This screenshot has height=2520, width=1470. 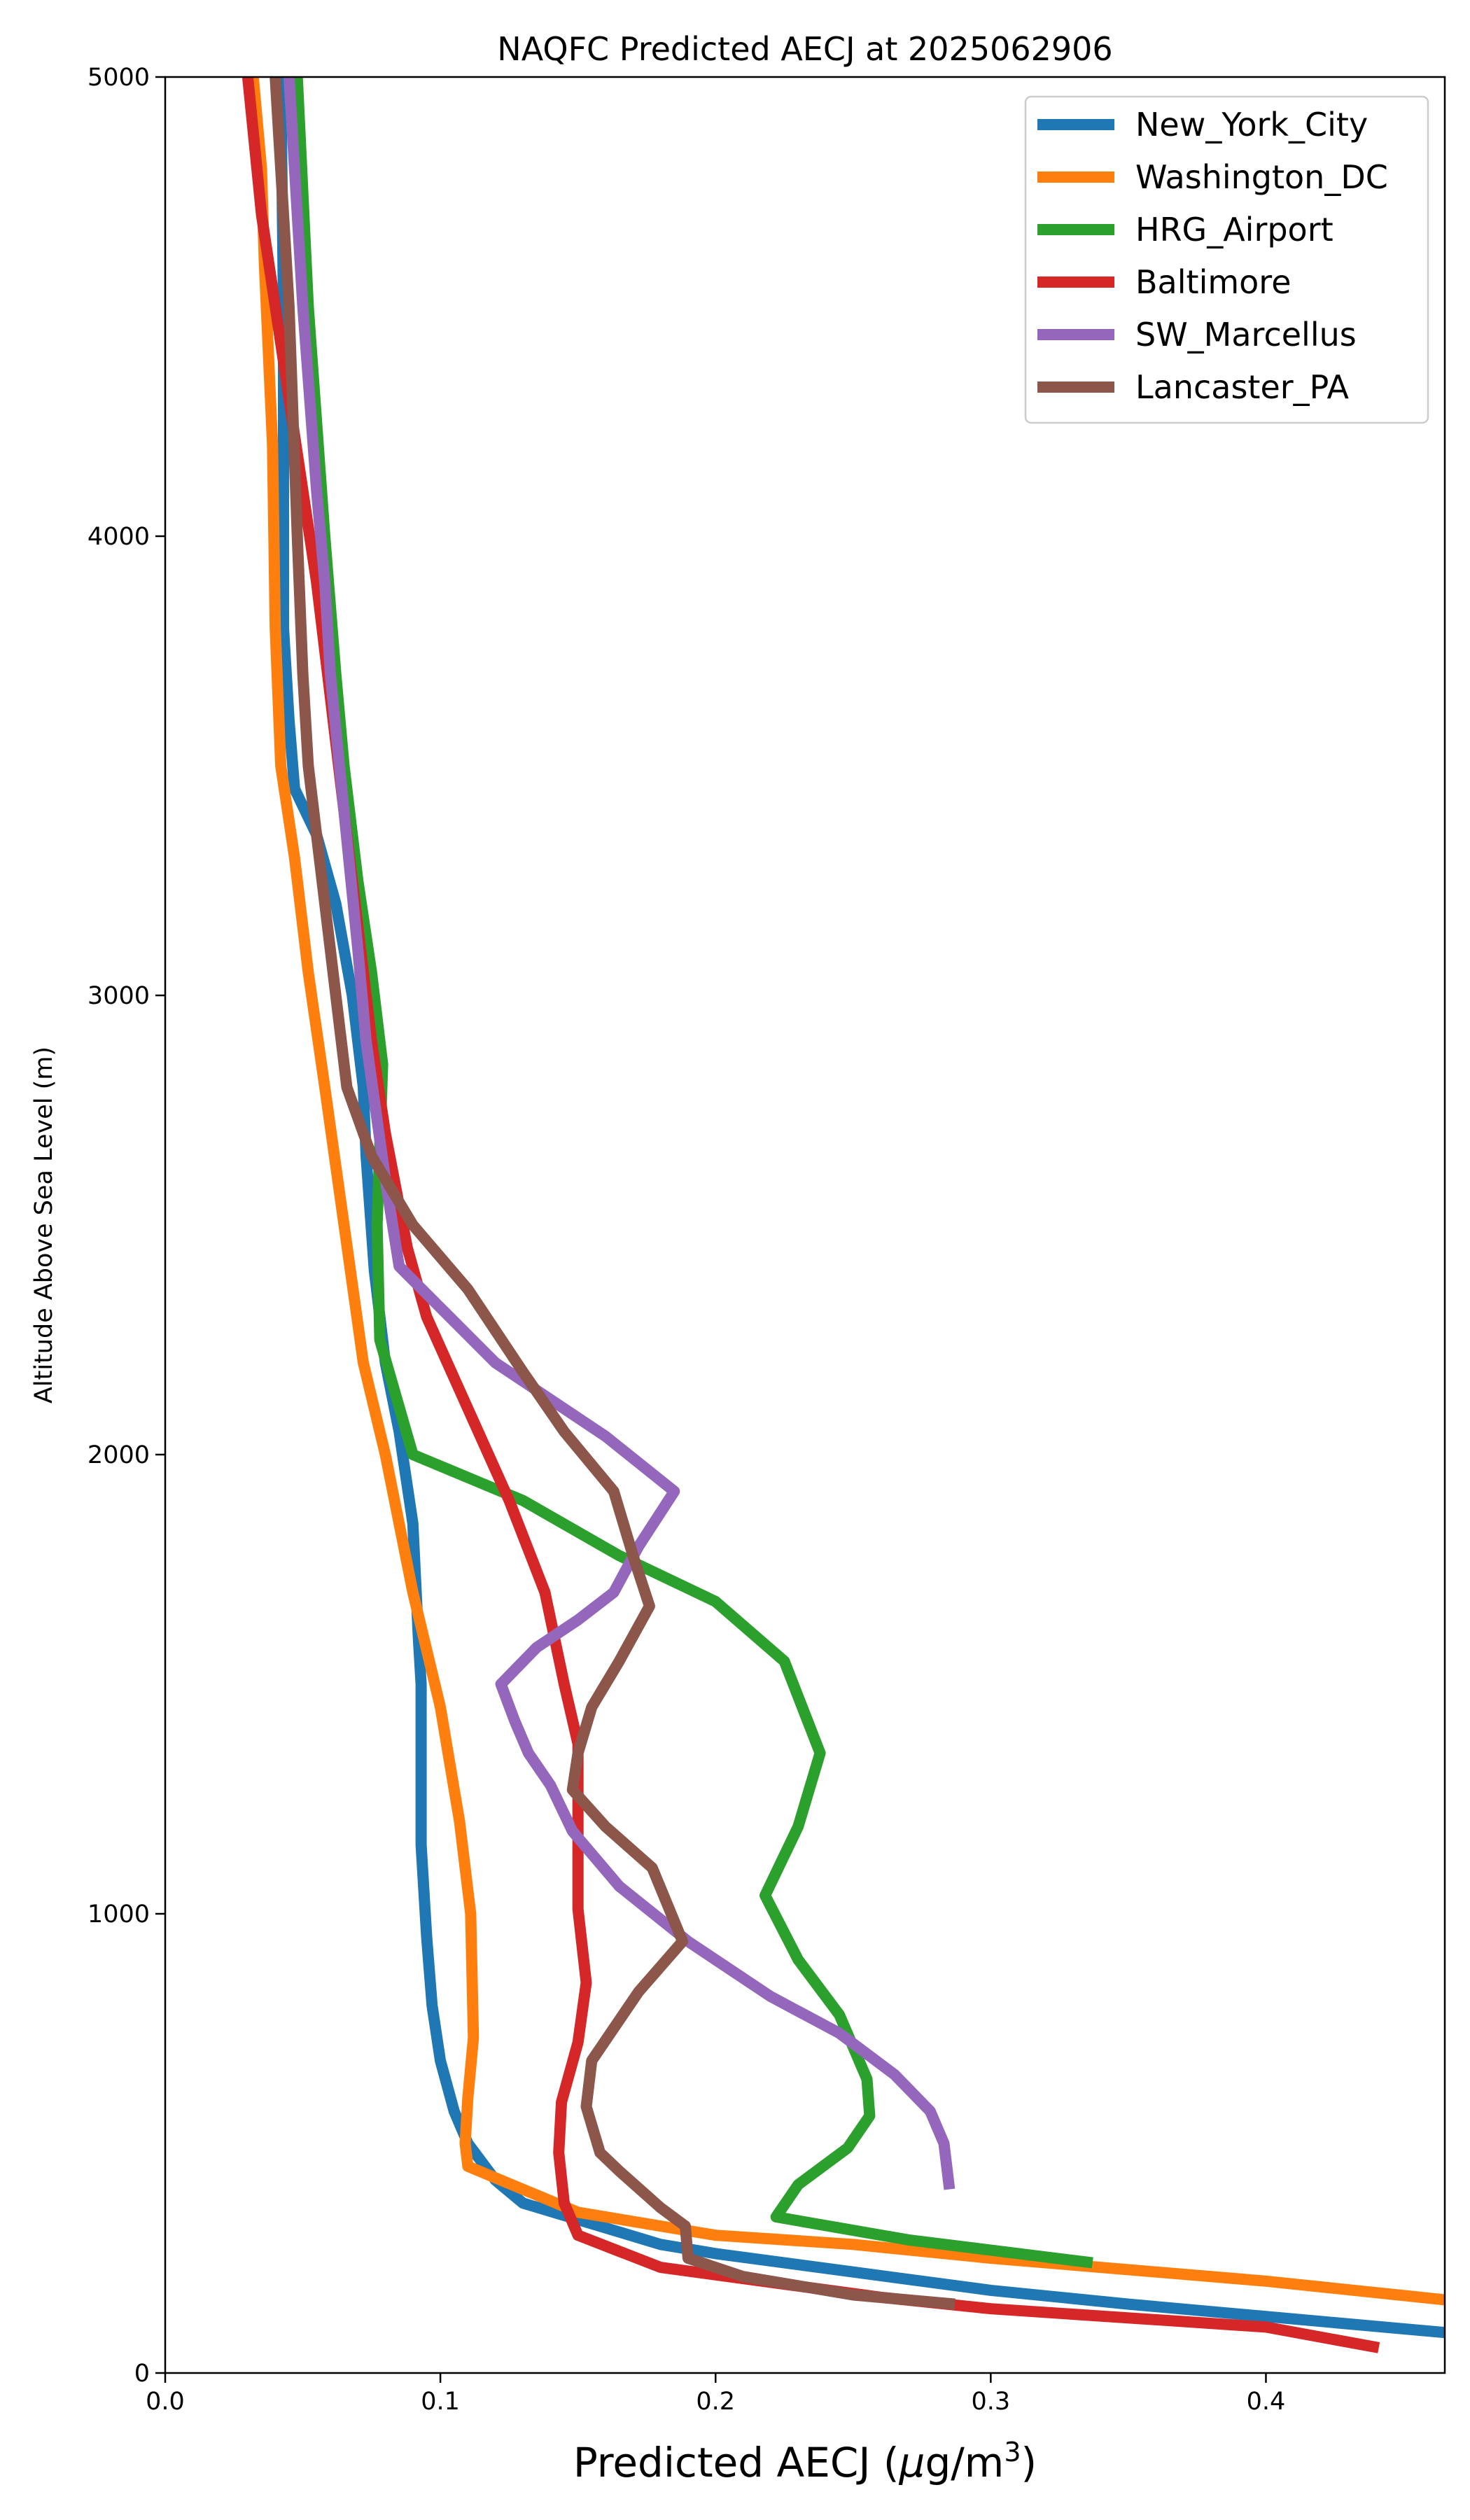 I want to click on x-tick-label: 0.3, so click(x=991, y=2402).